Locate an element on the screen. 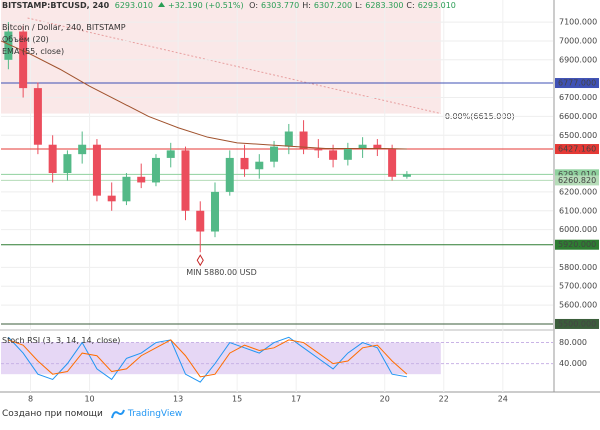 This screenshot has width=600, height=430. level-label: 6260.820 is located at coordinates (577, 180).